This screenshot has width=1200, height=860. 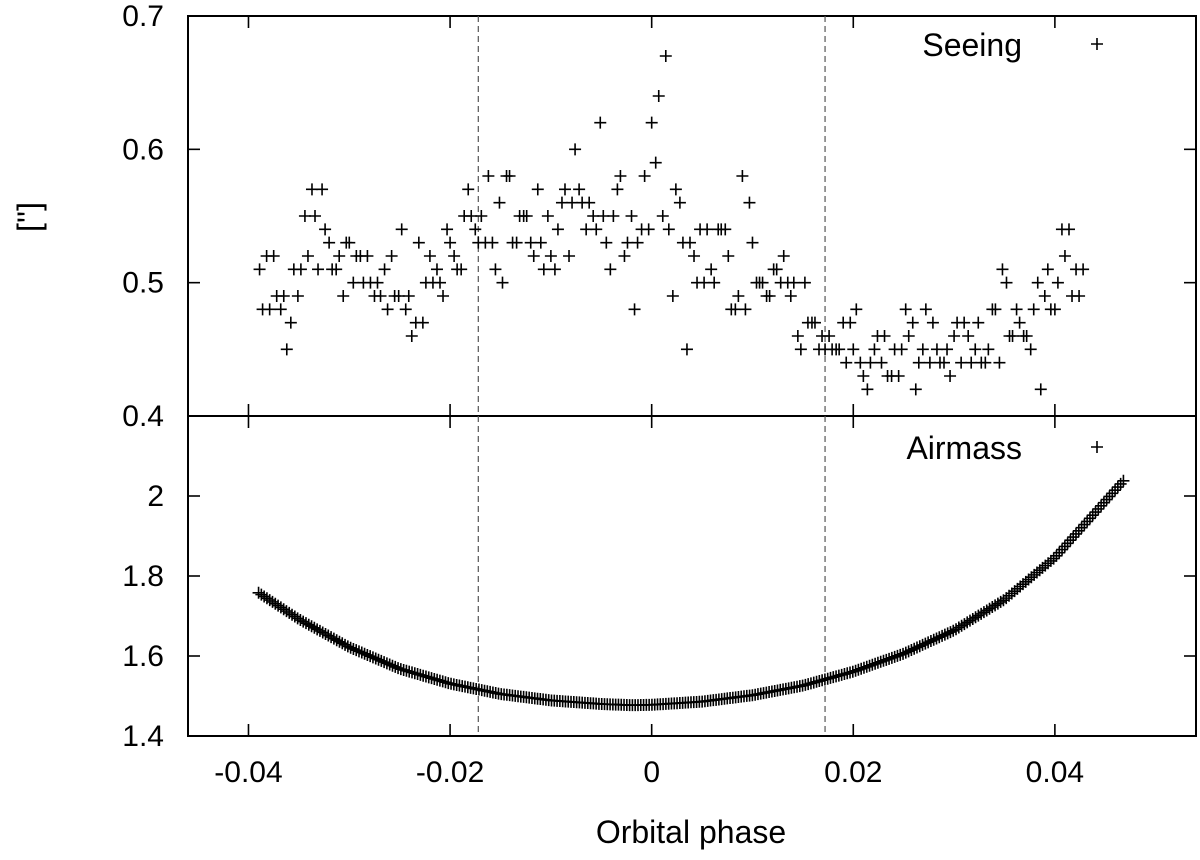 What do you see at coordinates (853, 772) in the screenshot?
I see `x-tick-label: 0.02` at bounding box center [853, 772].